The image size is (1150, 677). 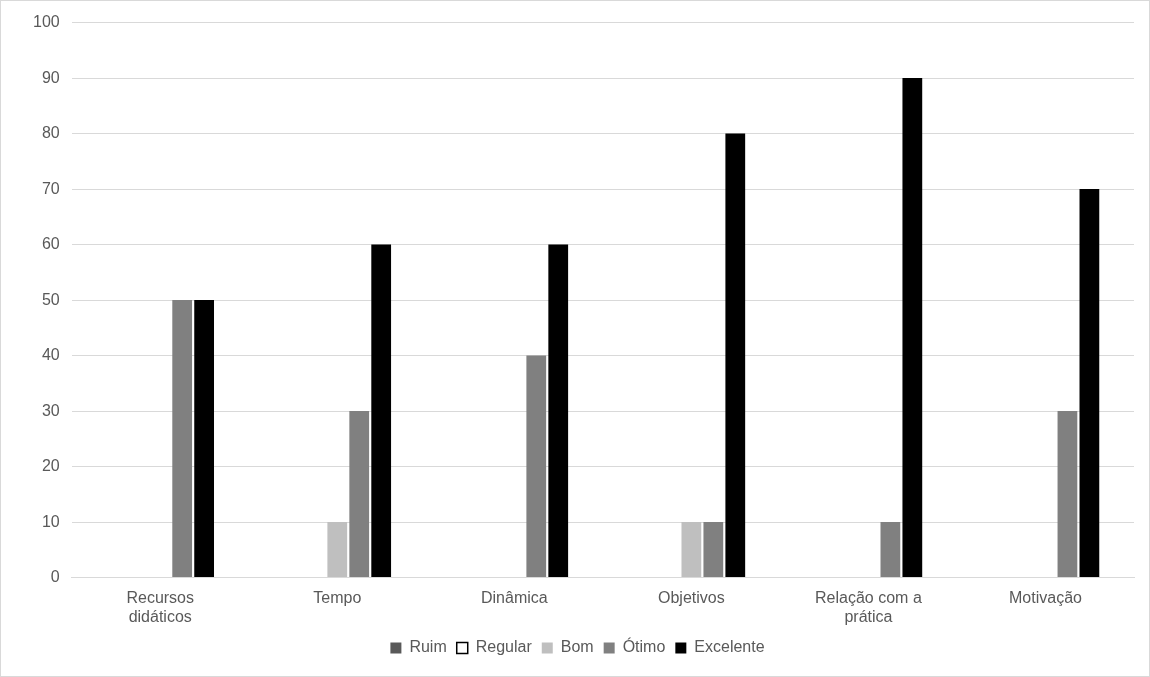 I want to click on y-tick-label: 0, so click(x=55, y=577).